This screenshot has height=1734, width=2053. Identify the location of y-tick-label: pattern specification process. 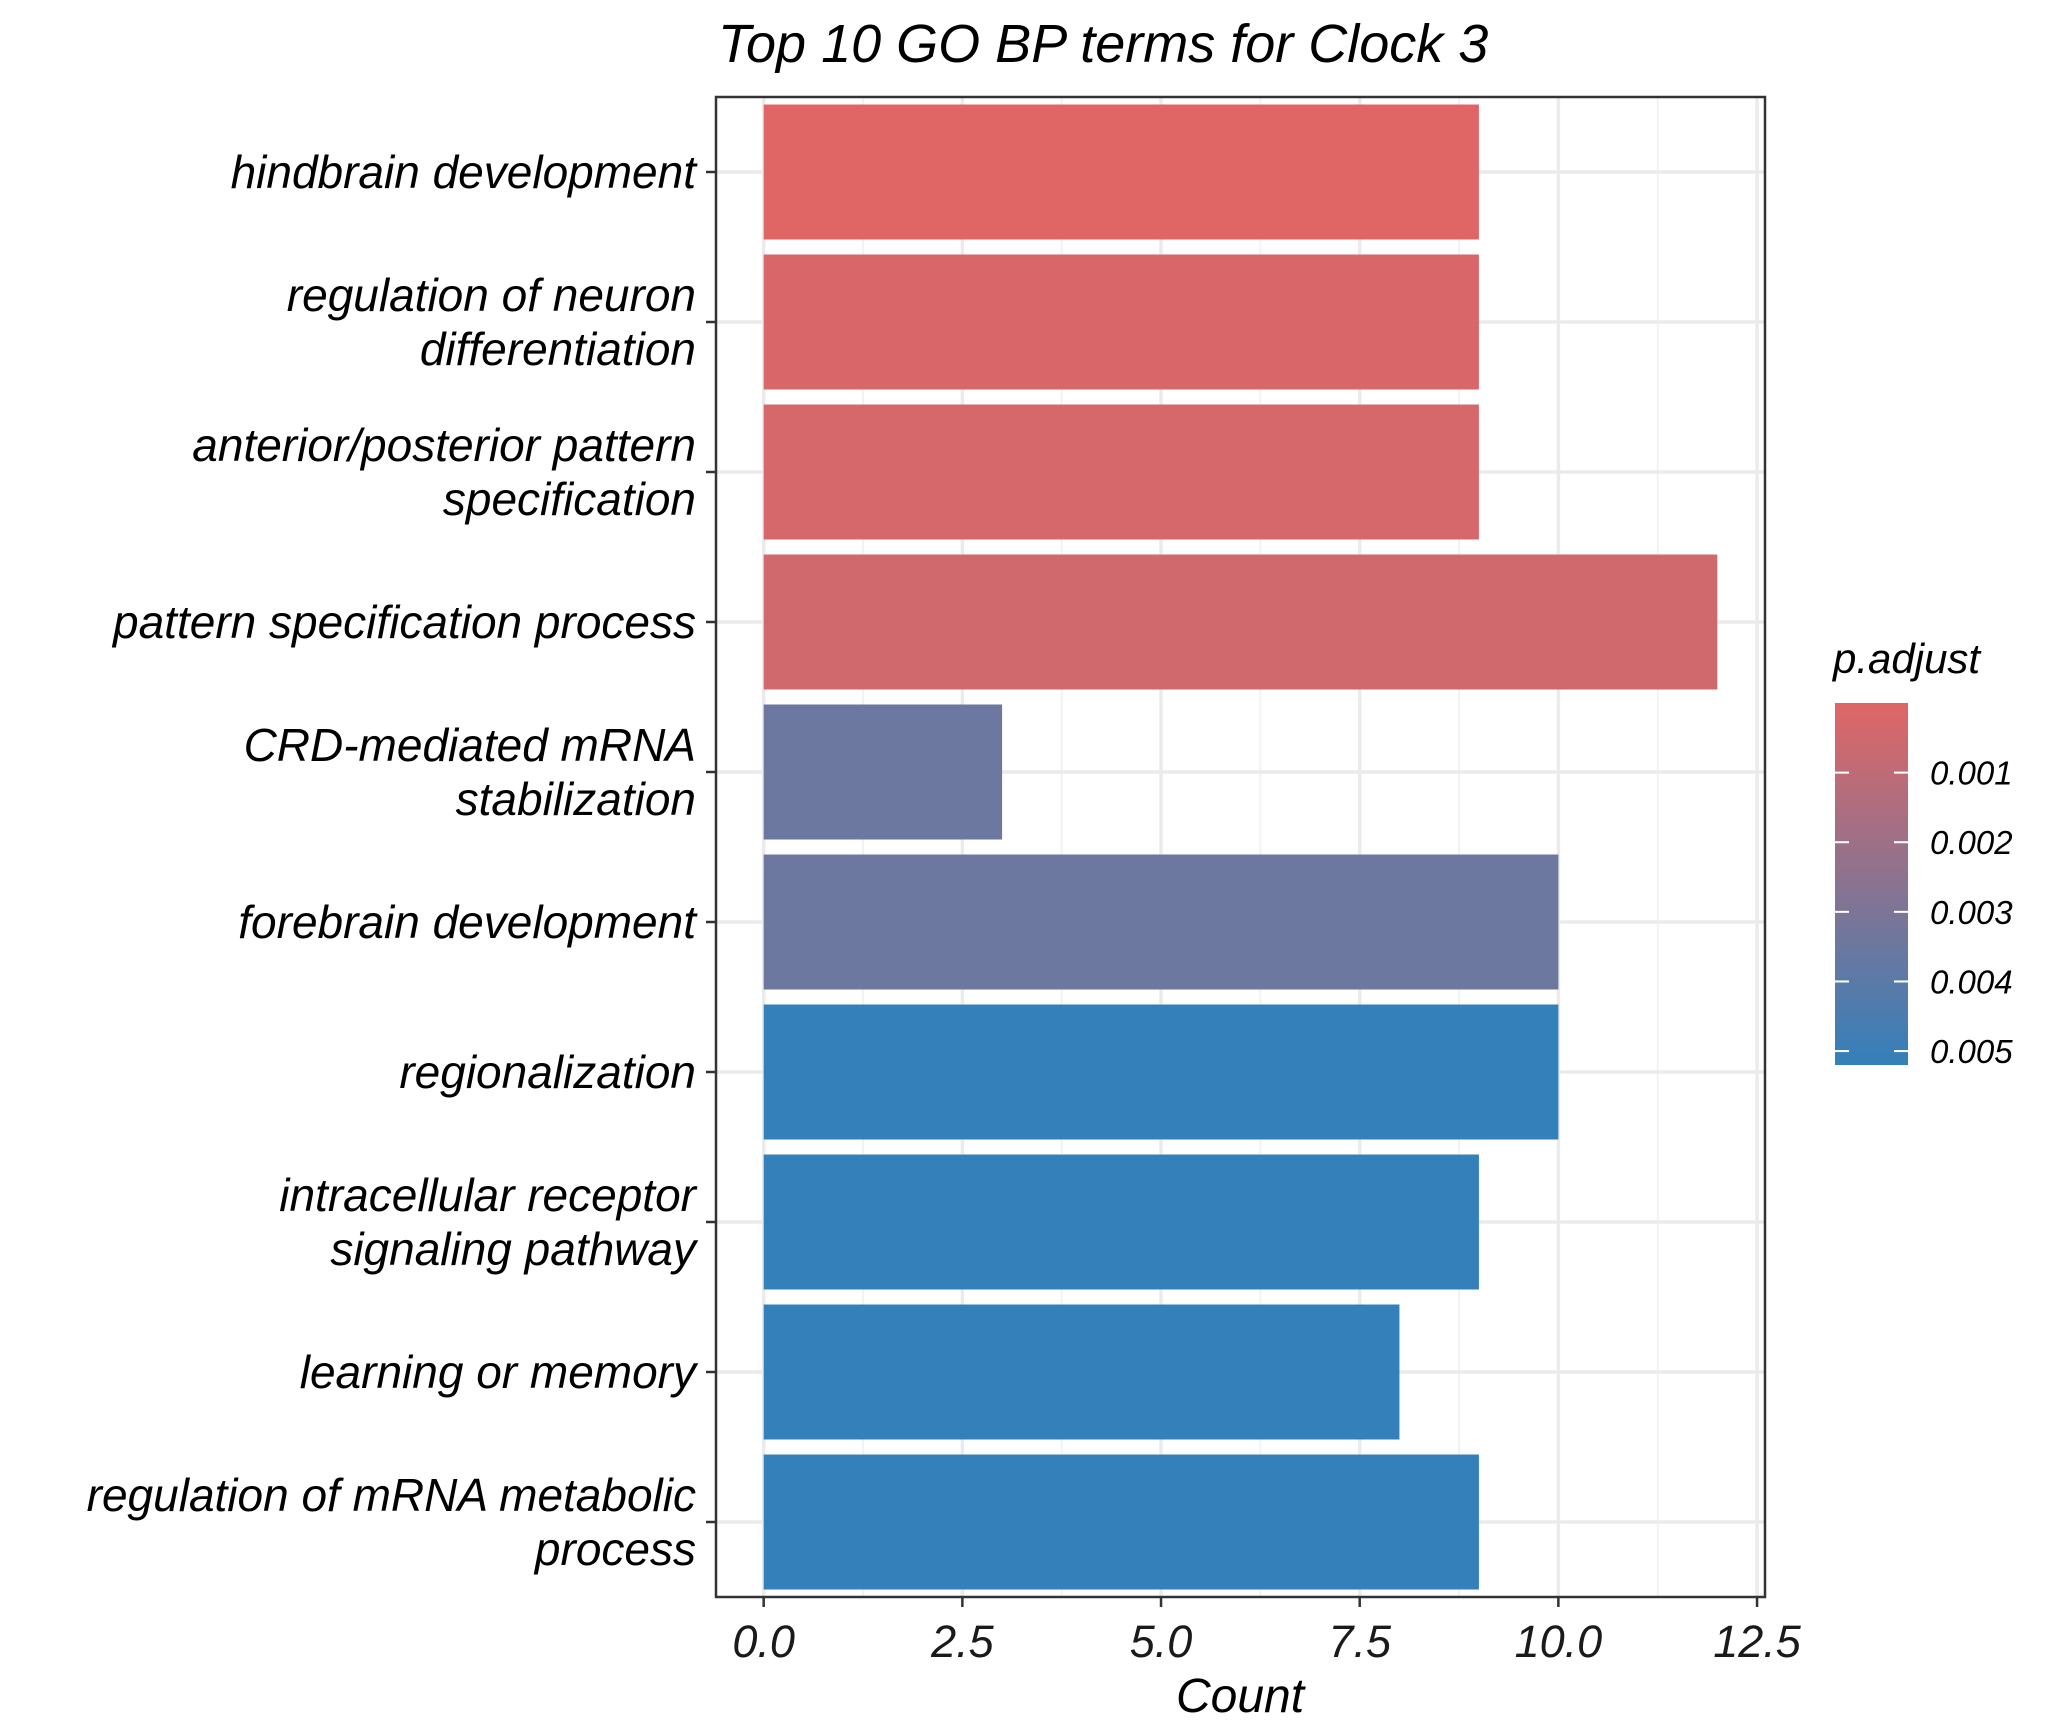
(403, 622).